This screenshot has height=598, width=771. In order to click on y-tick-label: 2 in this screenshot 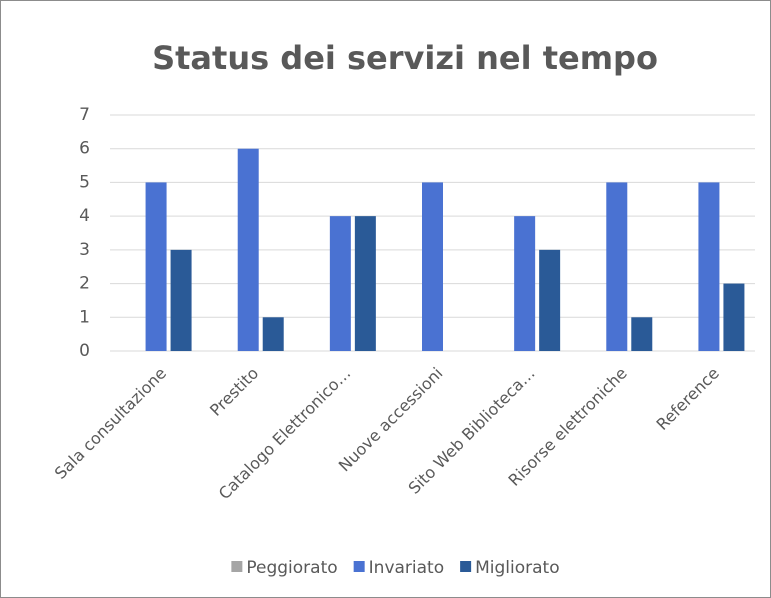, I will do `click(84, 284)`.